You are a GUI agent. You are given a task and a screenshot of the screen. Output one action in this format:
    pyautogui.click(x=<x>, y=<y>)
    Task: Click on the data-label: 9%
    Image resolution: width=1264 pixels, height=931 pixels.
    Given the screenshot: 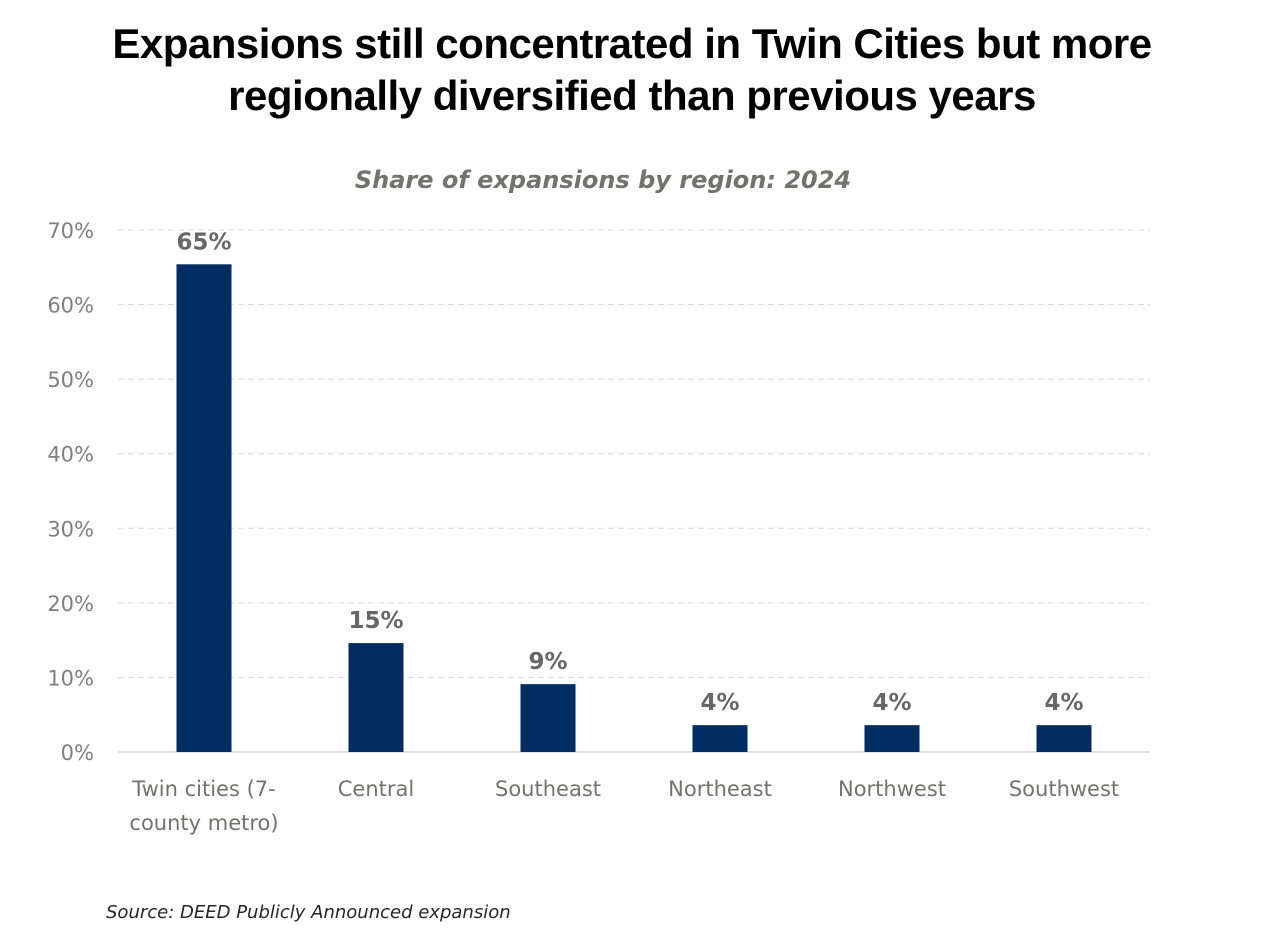 What is the action you would take?
    pyautogui.click(x=547, y=662)
    